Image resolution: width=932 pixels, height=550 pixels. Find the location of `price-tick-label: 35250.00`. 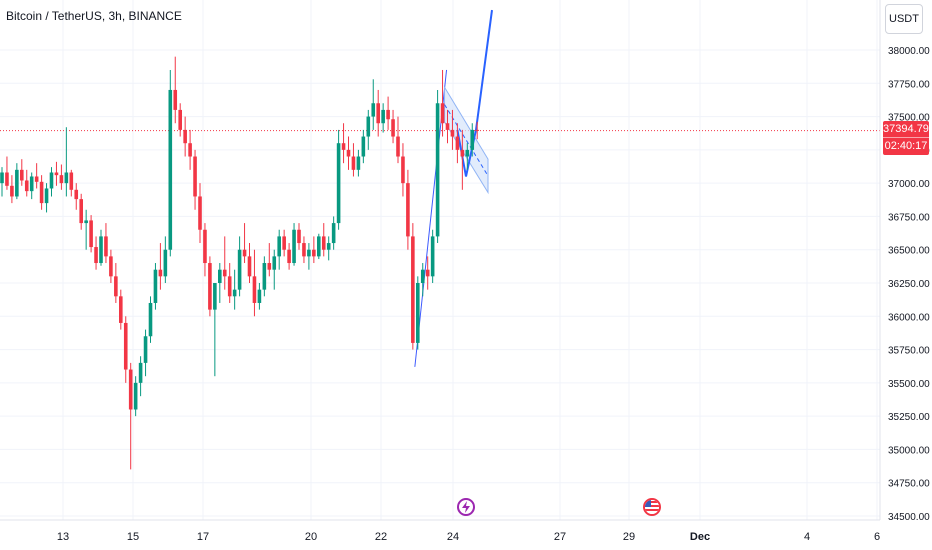

price-tick-label: 35250.00 is located at coordinates (909, 417).